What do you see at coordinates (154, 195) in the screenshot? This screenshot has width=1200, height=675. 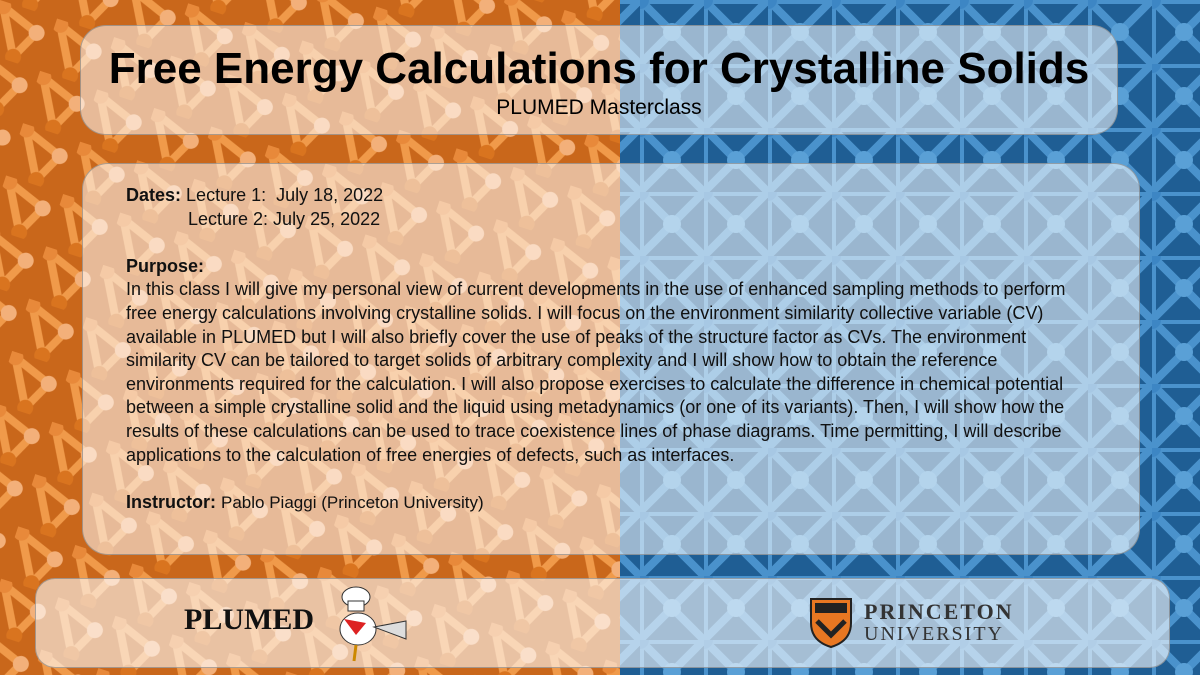 I see `dates-label: Dates:` at bounding box center [154, 195].